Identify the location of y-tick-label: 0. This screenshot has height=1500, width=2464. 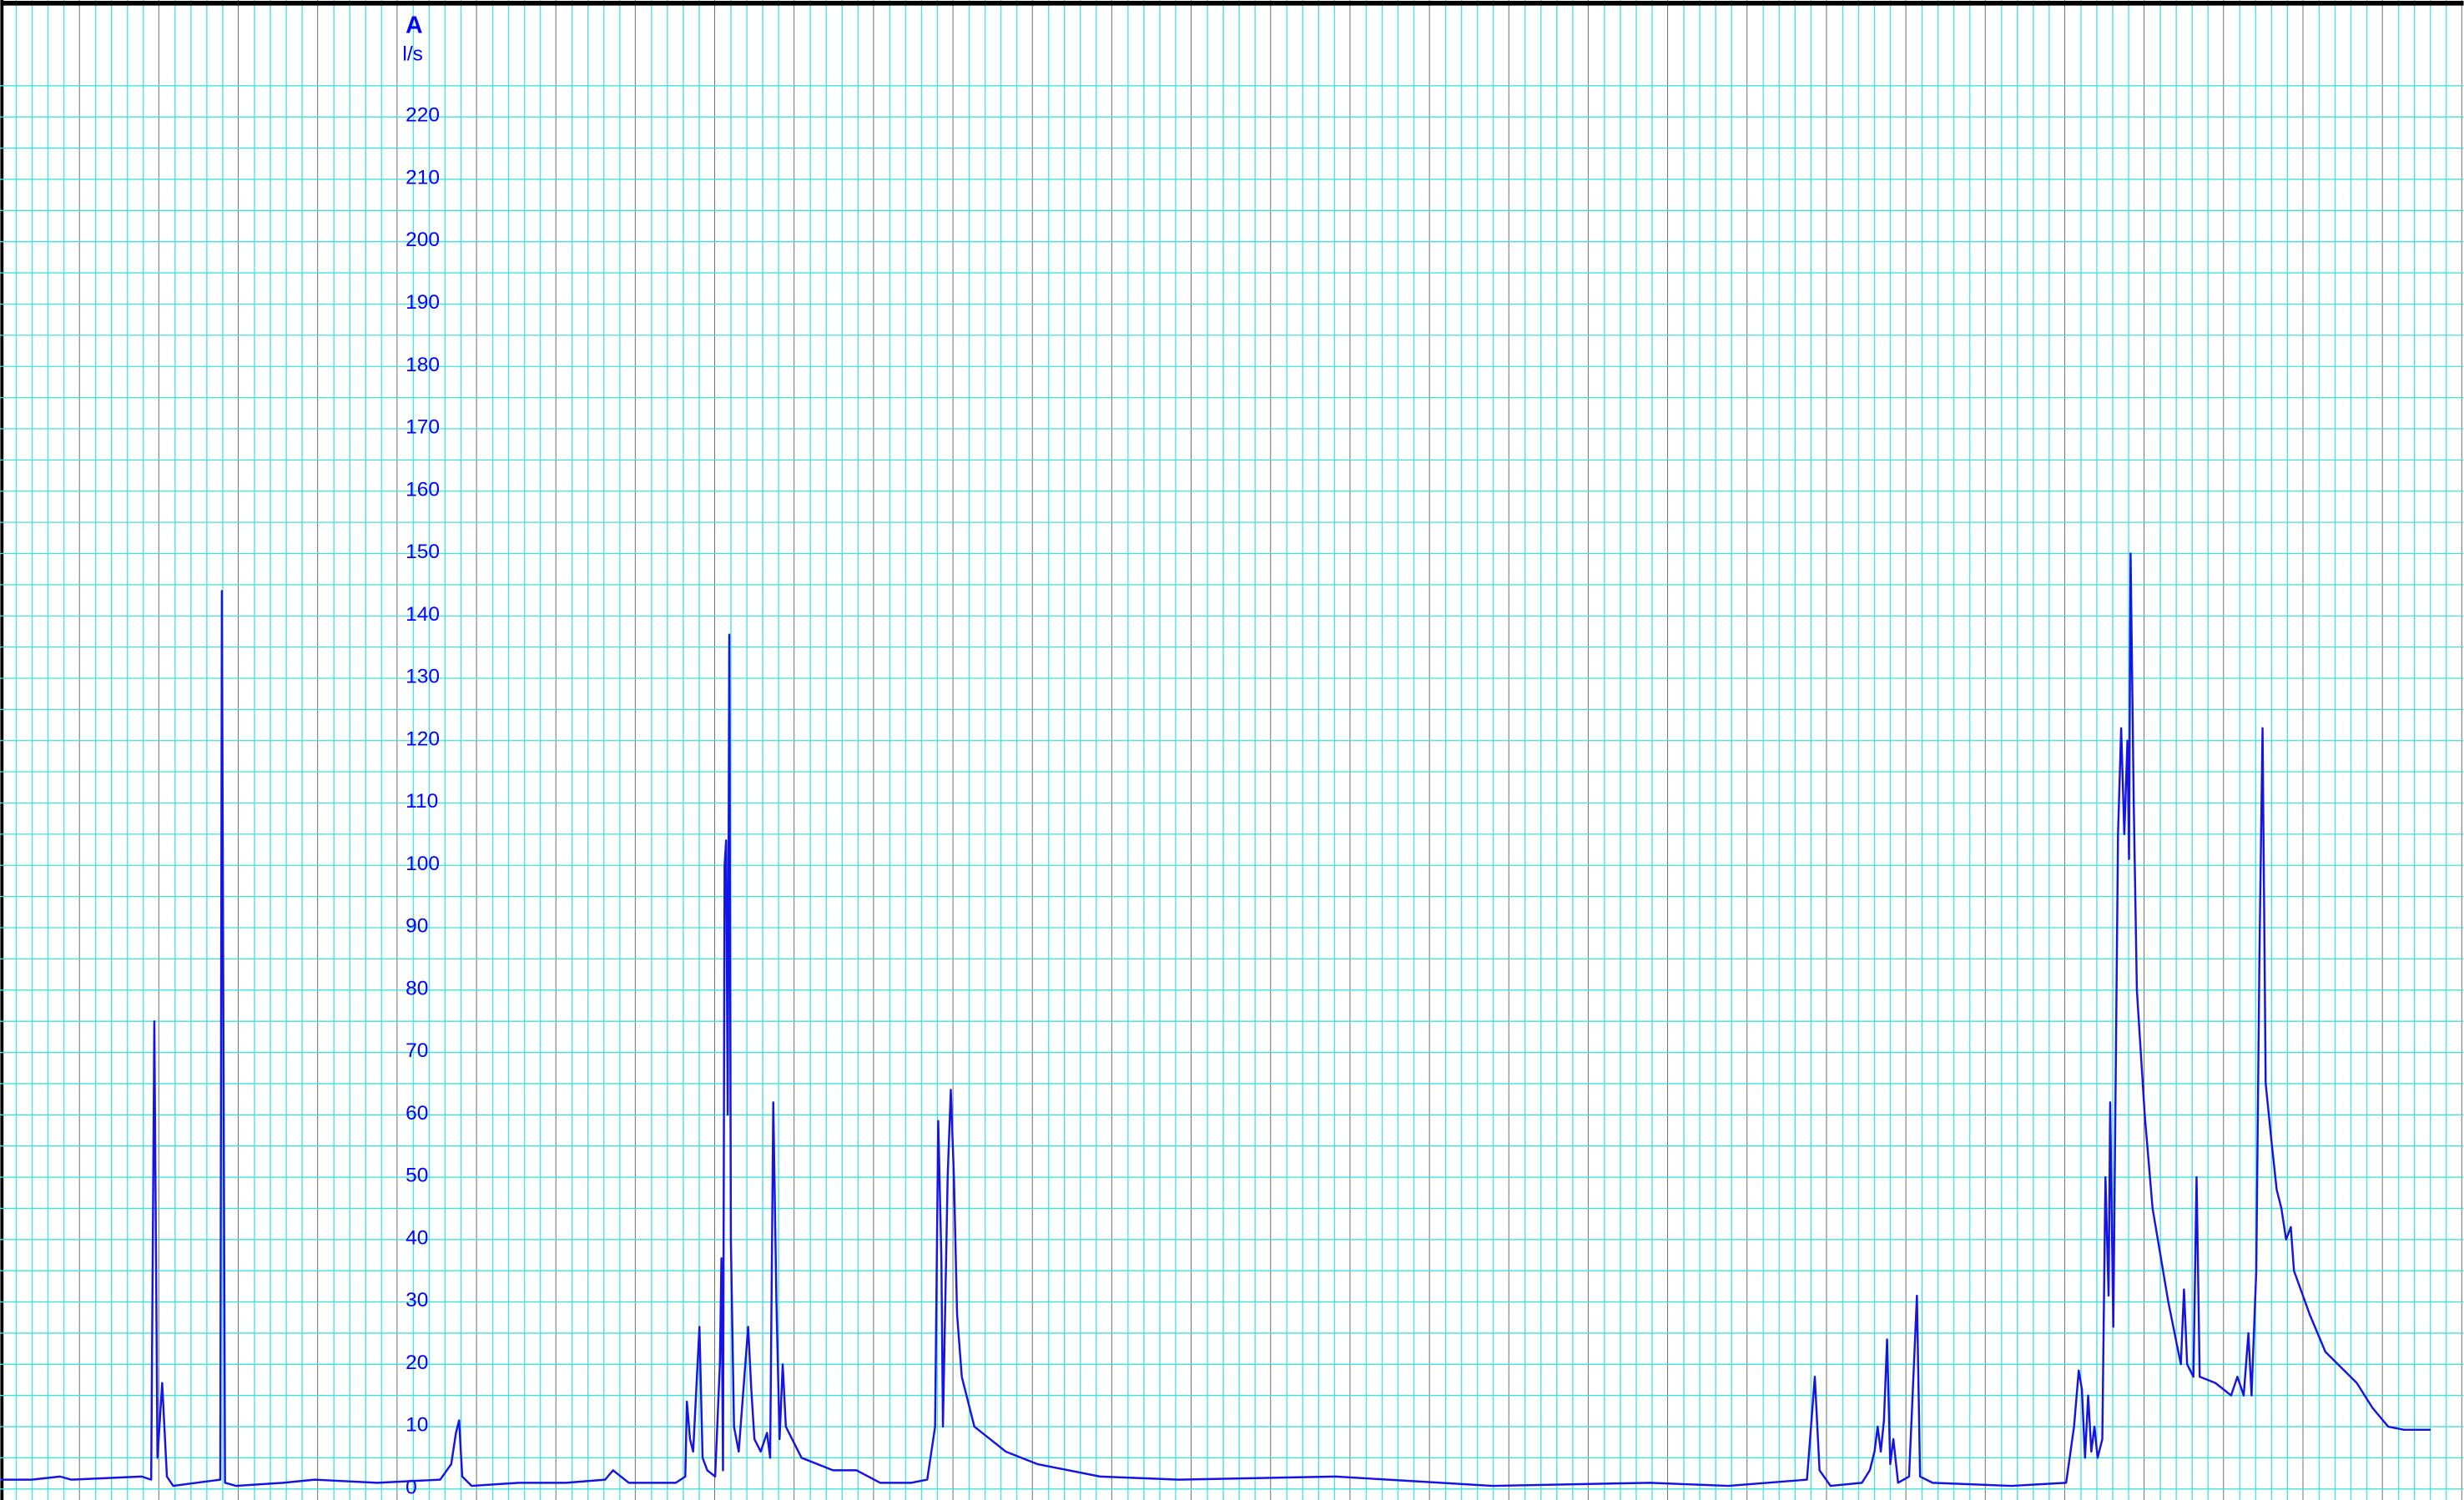
(411, 1487).